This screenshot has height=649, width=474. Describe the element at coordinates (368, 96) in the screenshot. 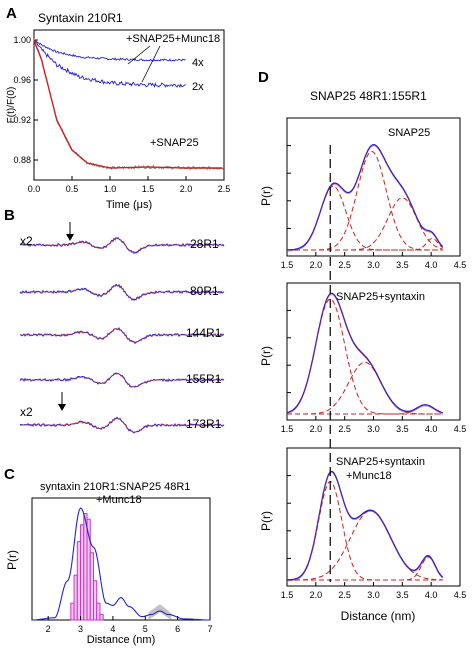

I see `panel-d-title: SNAP25 48R1:155R1` at that location.